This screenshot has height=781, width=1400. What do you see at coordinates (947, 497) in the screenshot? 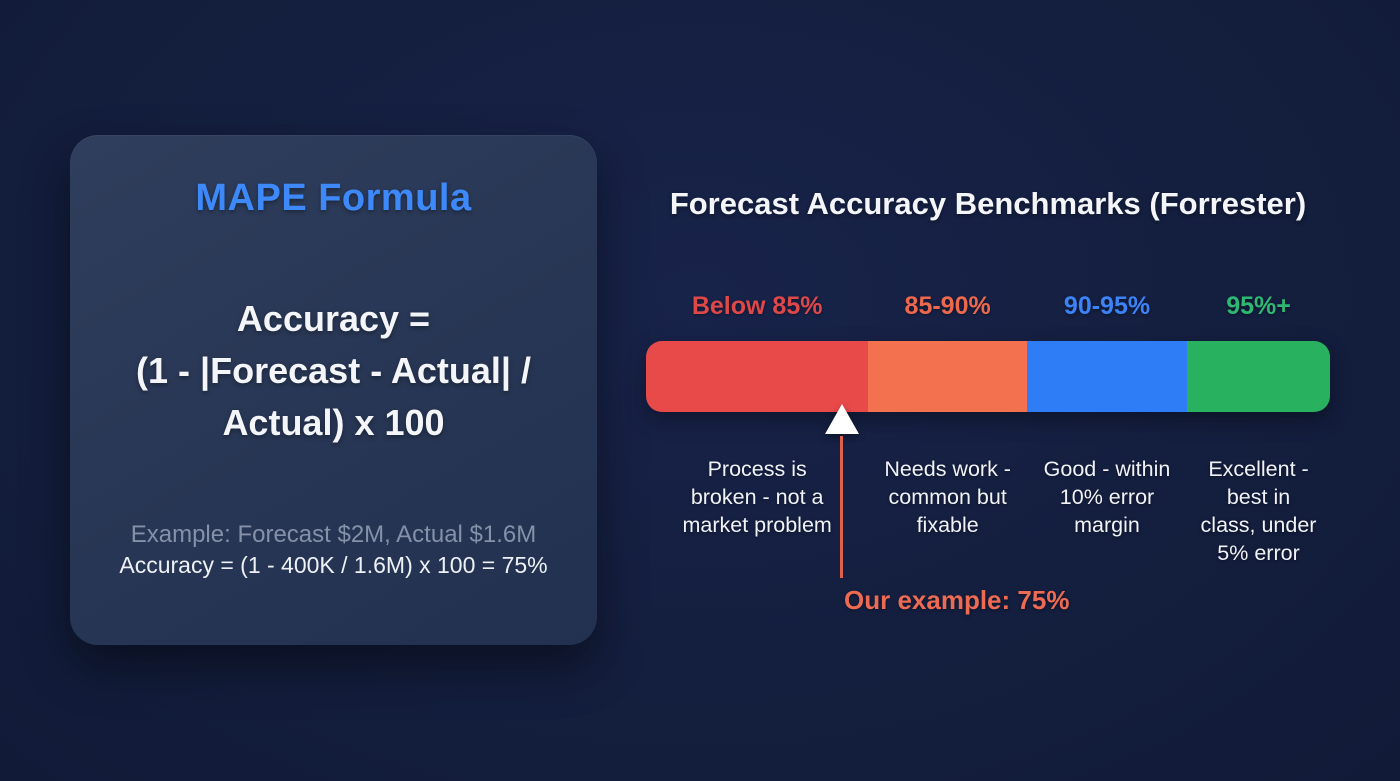
I see `description-85-90: Needs work - common but fixable` at bounding box center [947, 497].